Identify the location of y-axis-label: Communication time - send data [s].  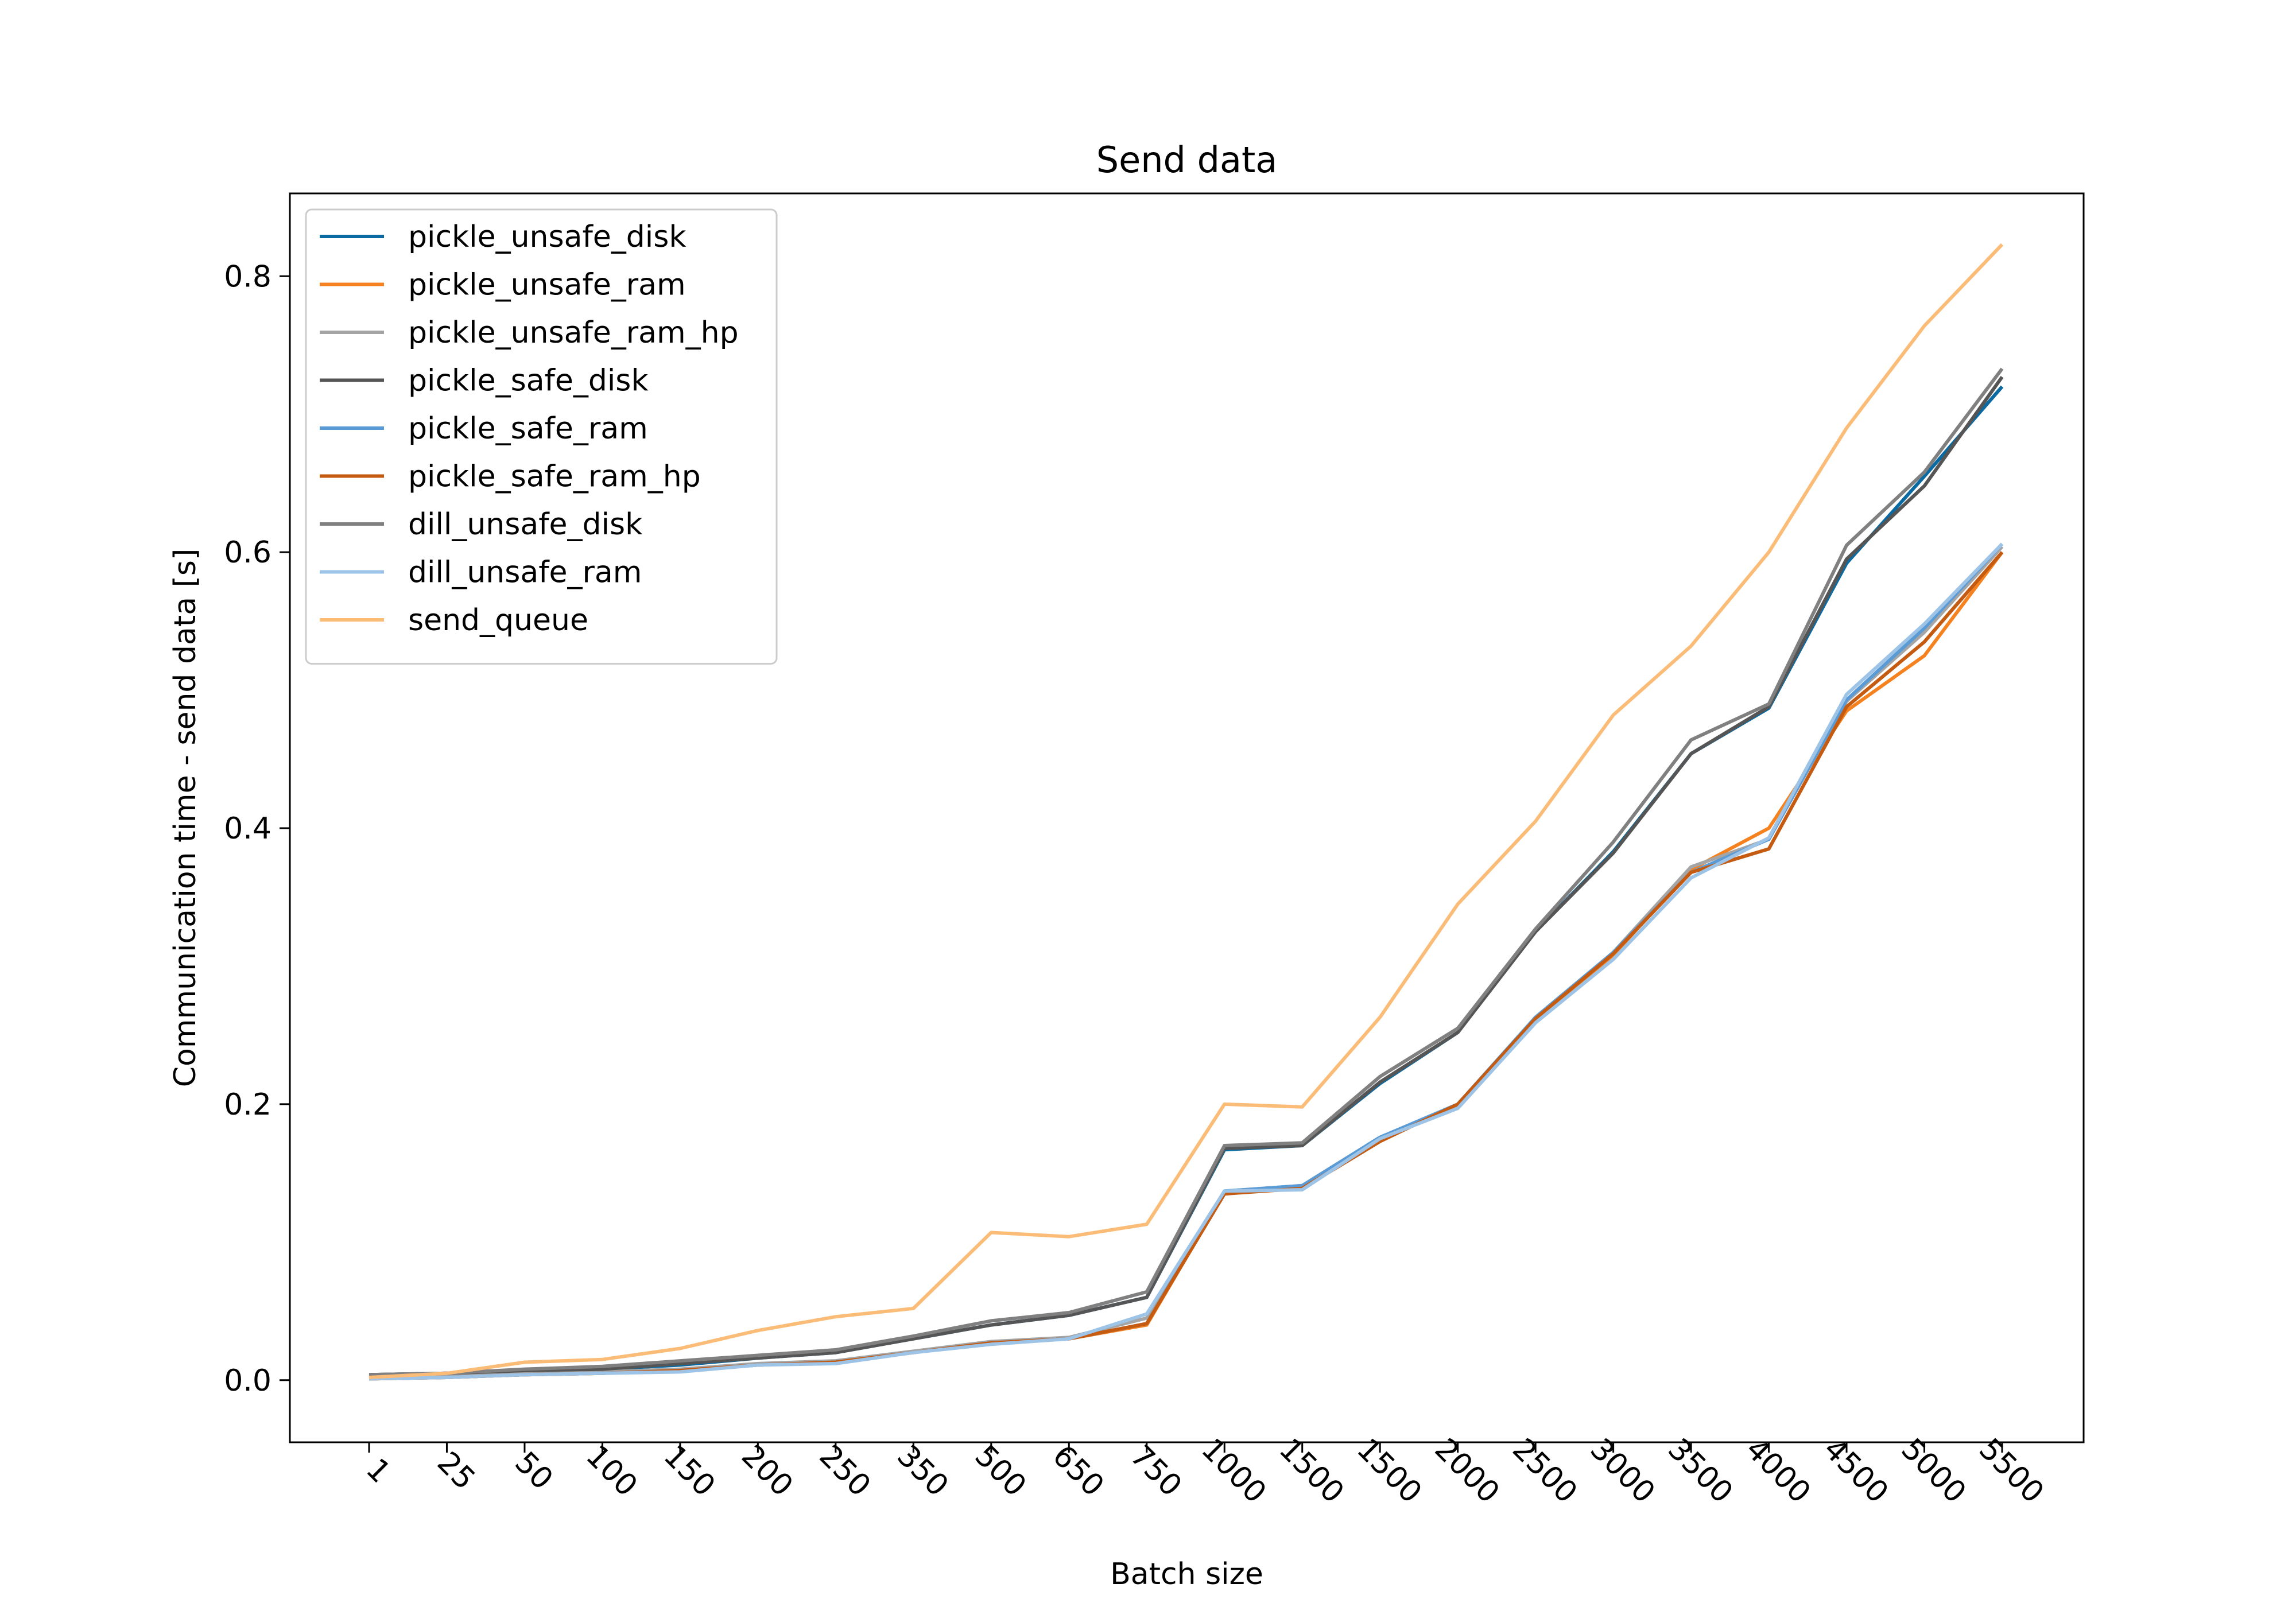
(185, 818).